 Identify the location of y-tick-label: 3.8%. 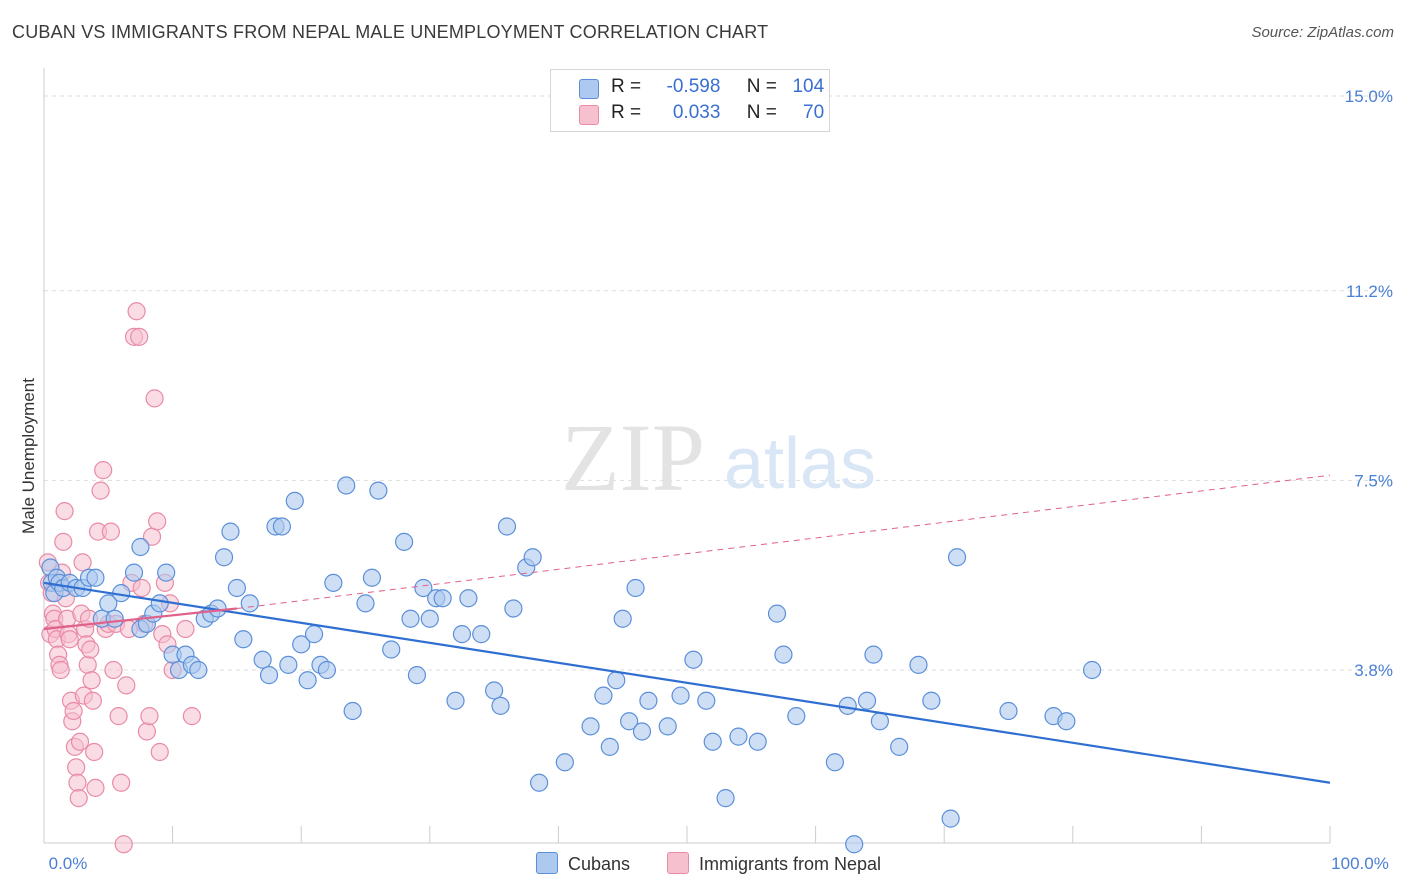
(1373, 670).